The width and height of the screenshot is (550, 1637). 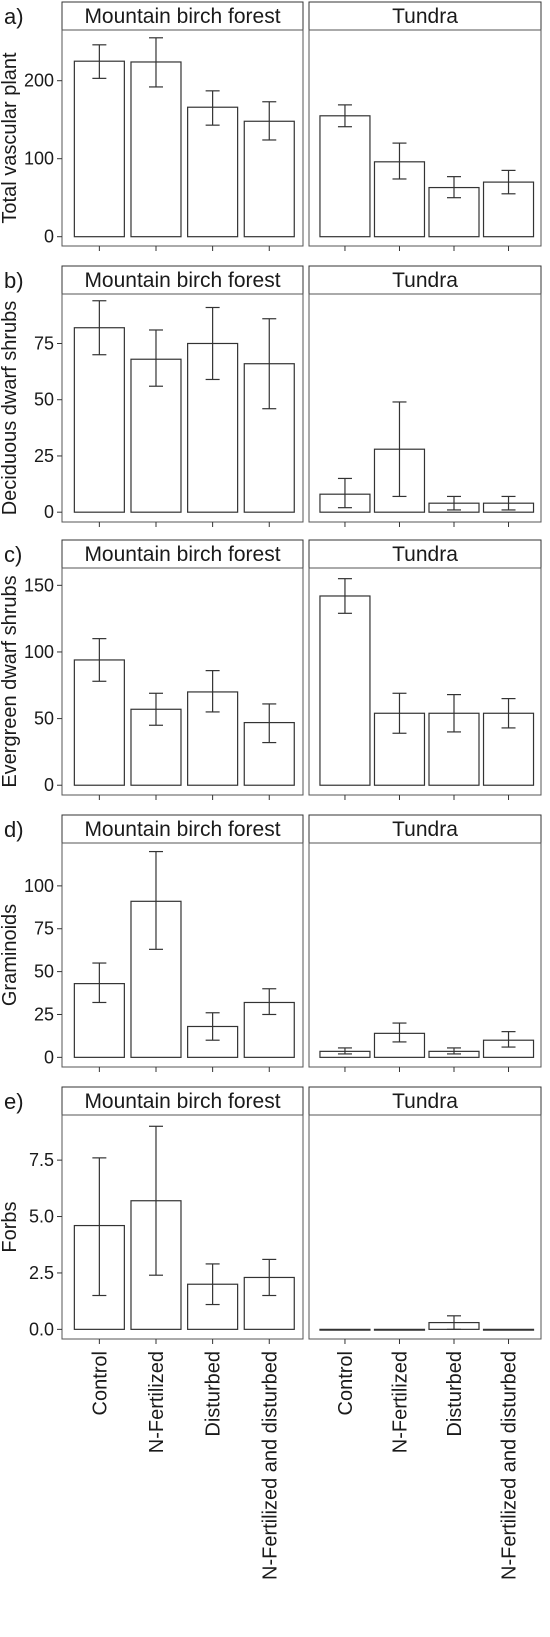 I want to click on y-axis-label: Evergreen dwarf shrubs, so click(x=10, y=681).